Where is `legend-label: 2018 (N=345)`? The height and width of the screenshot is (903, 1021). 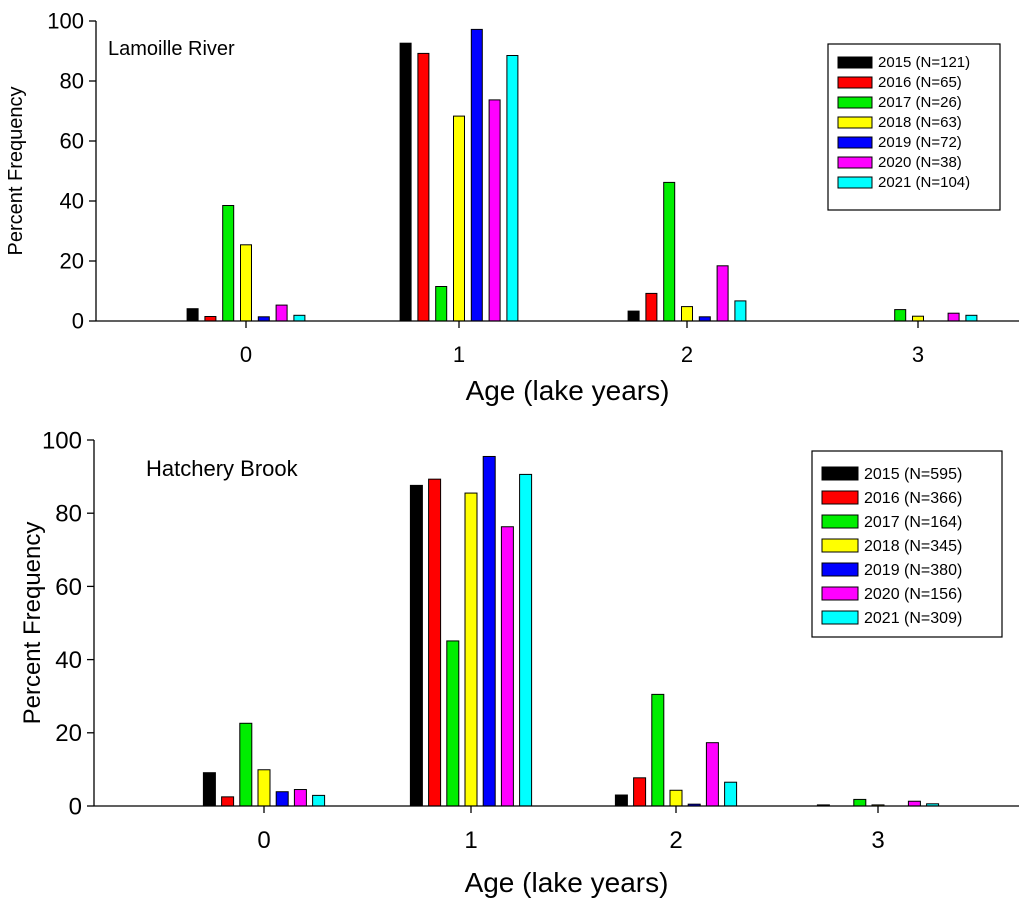
legend-label: 2018 (N=345) is located at coordinates (913, 546).